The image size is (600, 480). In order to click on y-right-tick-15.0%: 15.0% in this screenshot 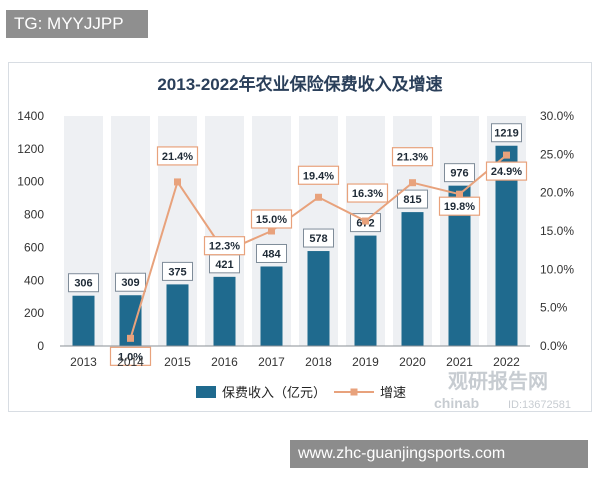, I will do `click(557, 231)`.